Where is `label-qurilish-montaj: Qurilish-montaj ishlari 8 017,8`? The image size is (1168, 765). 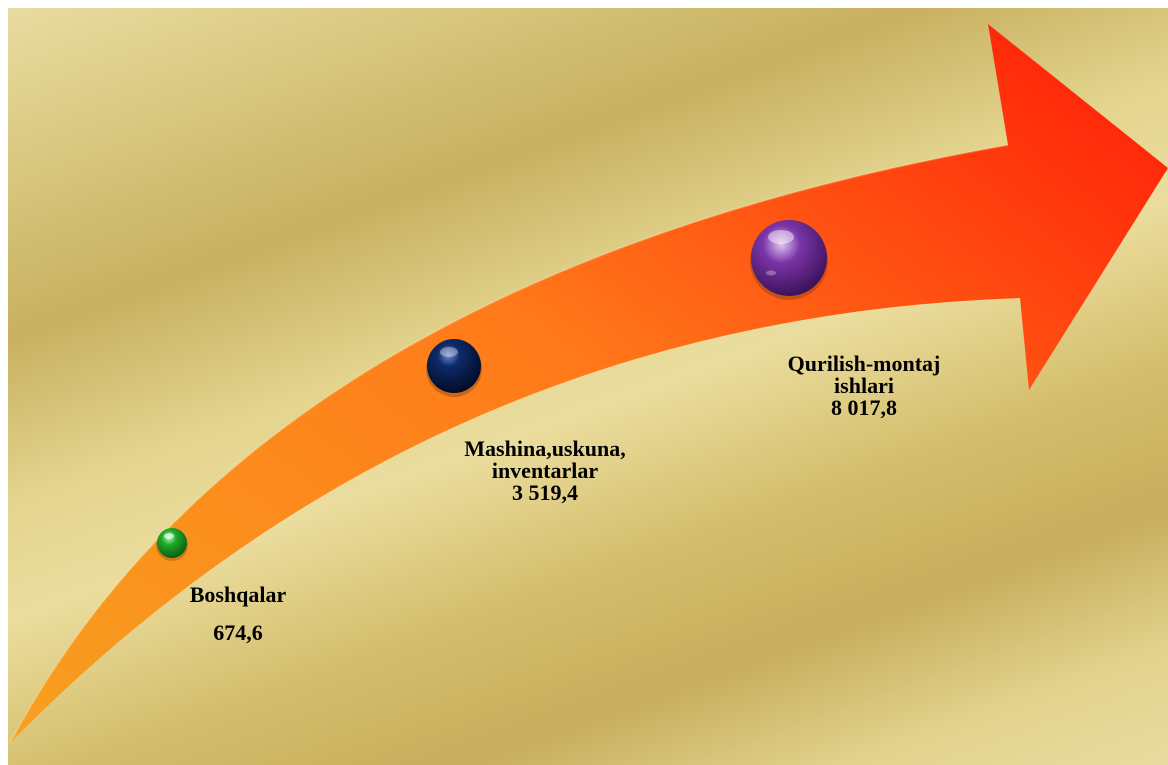
label-qurilish-montaj: Qurilish-montaj ishlari 8 017,8 is located at coordinates (864, 386).